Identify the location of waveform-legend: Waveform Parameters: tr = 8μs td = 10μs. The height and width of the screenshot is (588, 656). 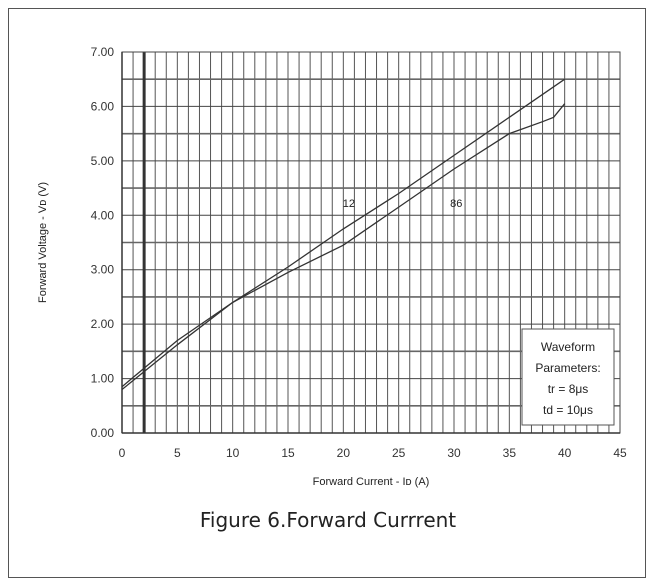
(568, 377).